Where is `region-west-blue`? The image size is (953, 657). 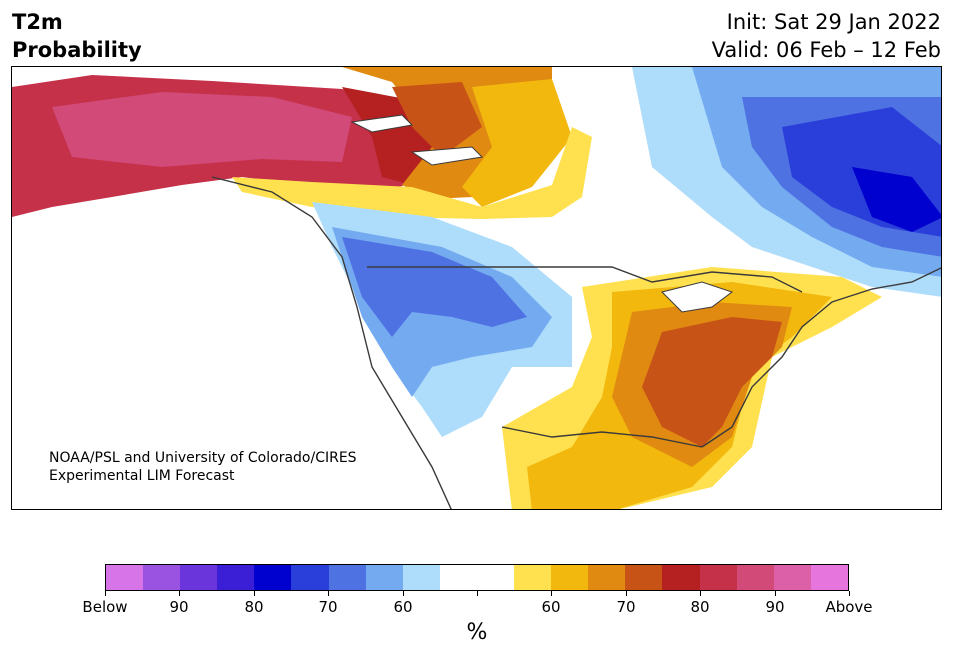
region-west-blue is located at coordinates (434, 287).